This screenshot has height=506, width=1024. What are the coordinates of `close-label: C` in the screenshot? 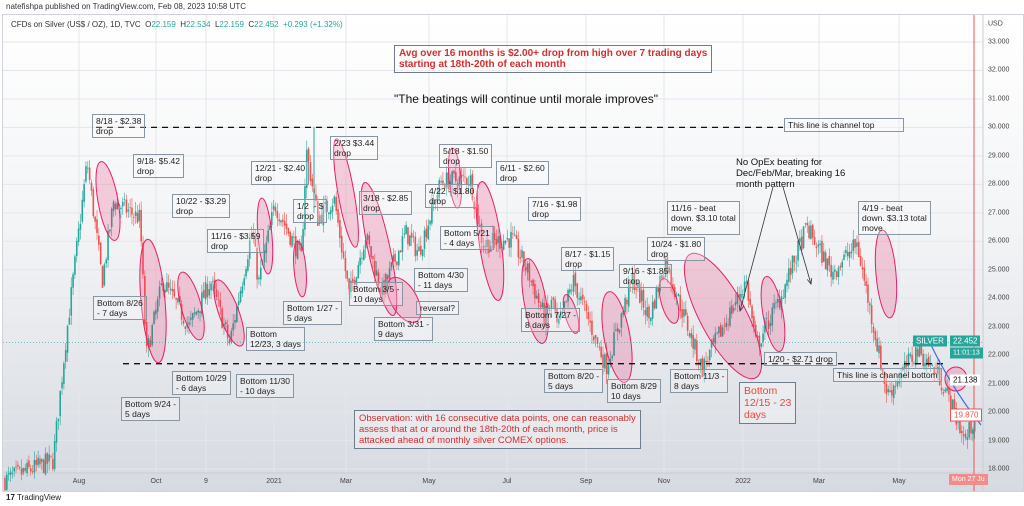 It's located at (251, 24).